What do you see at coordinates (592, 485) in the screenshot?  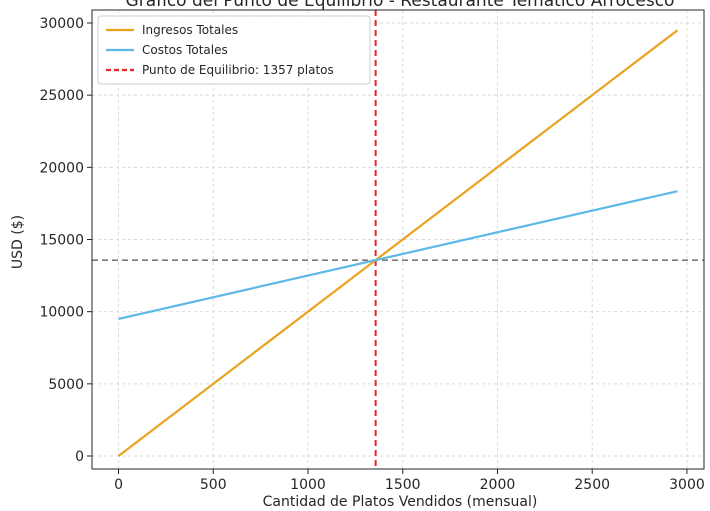 I see `x-tick-label-2500: 2500` at bounding box center [592, 485].